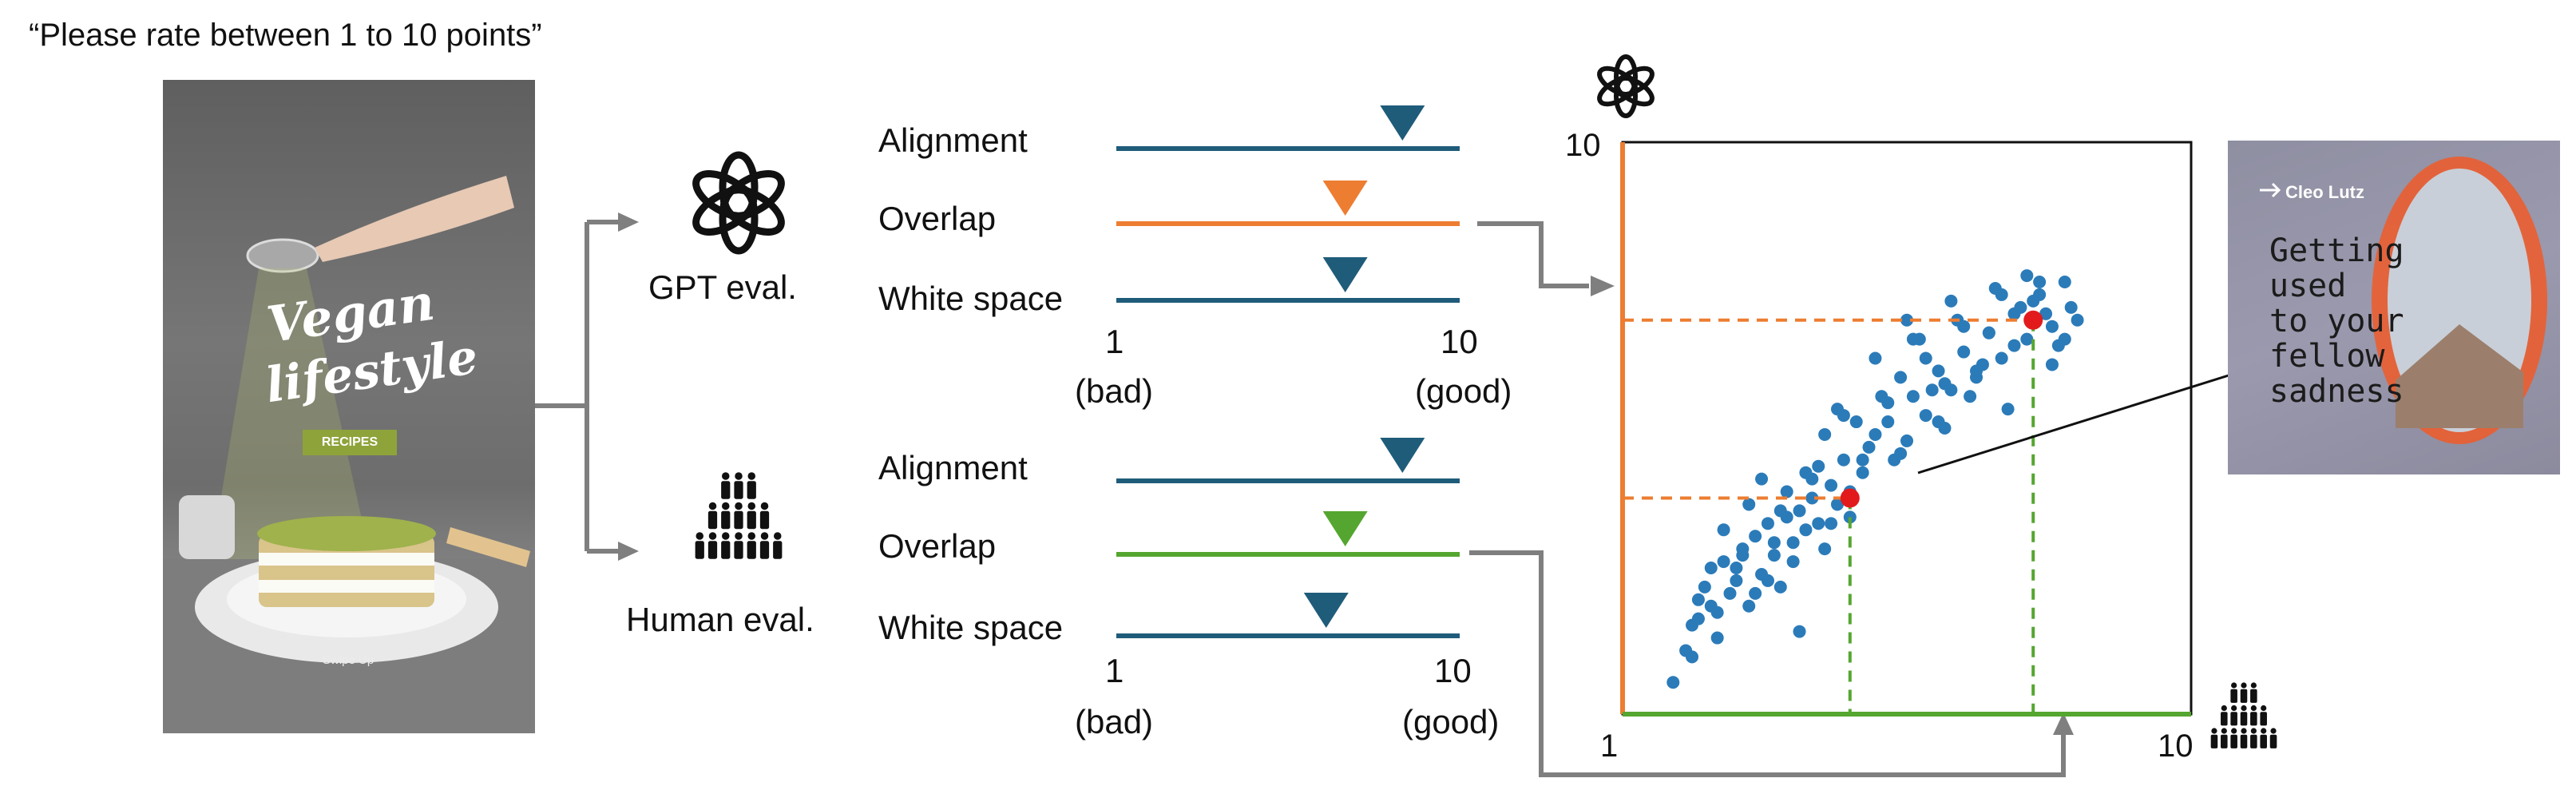 The image size is (2576, 794). I want to click on human-criterion-overlap: Overlap, so click(937, 546).